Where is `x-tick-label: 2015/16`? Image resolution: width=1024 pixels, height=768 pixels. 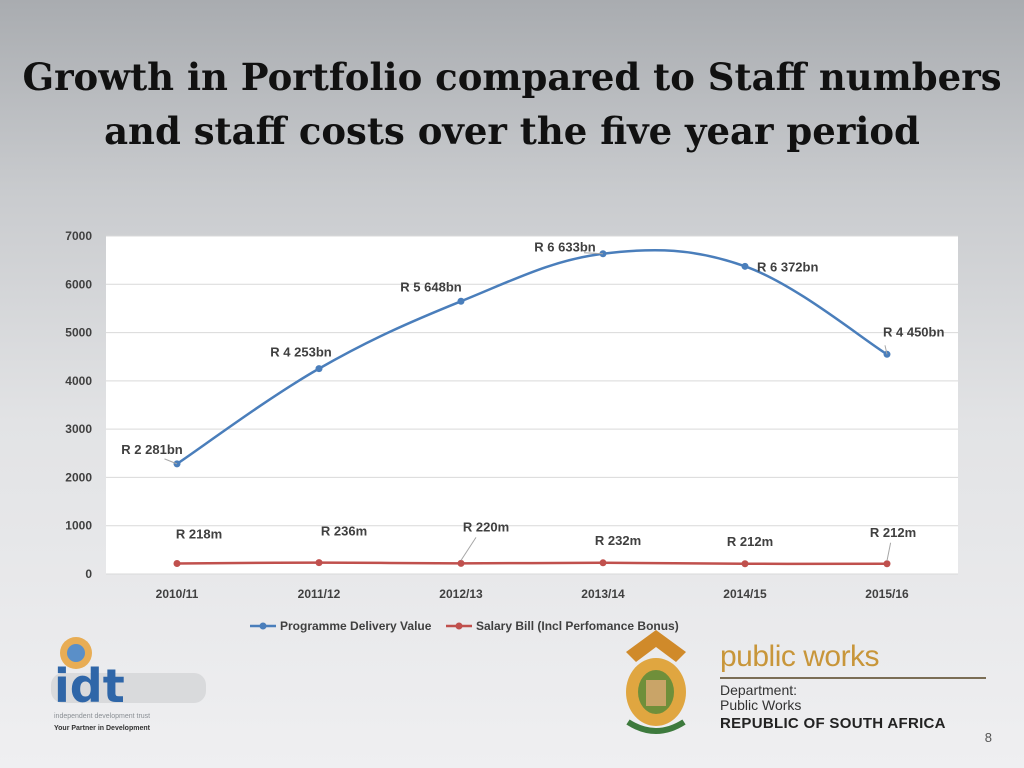 x-tick-label: 2015/16 is located at coordinates (887, 594).